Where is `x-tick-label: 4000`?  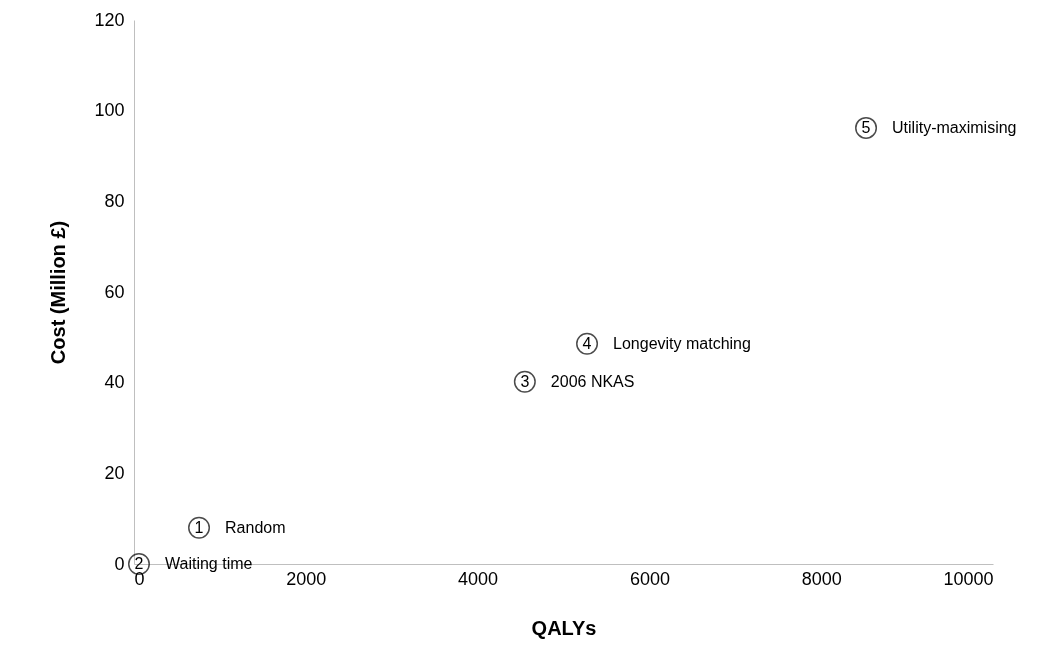 x-tick-label: 4000 is located at coordinates (478, 578).